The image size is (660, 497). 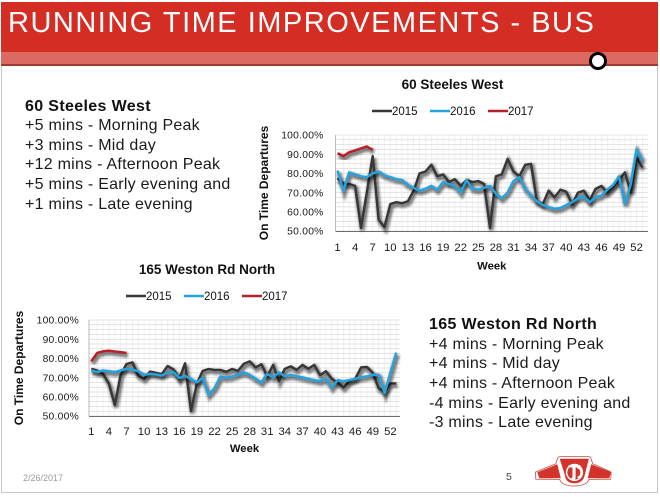 What do you see at coordinates (453, 84) in the screenshot?
I see `svg-text: 60 Steeles West` at bounding box center [453, 84].